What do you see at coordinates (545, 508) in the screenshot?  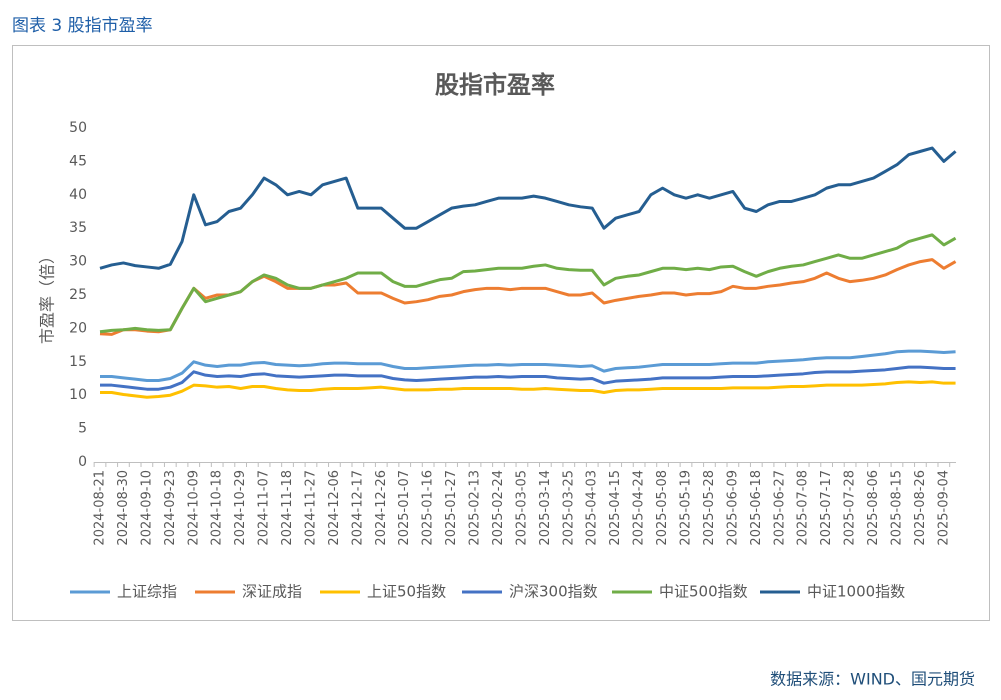 I see `x-tick-label: 2025-03-14` at bounding box center [545, 508].